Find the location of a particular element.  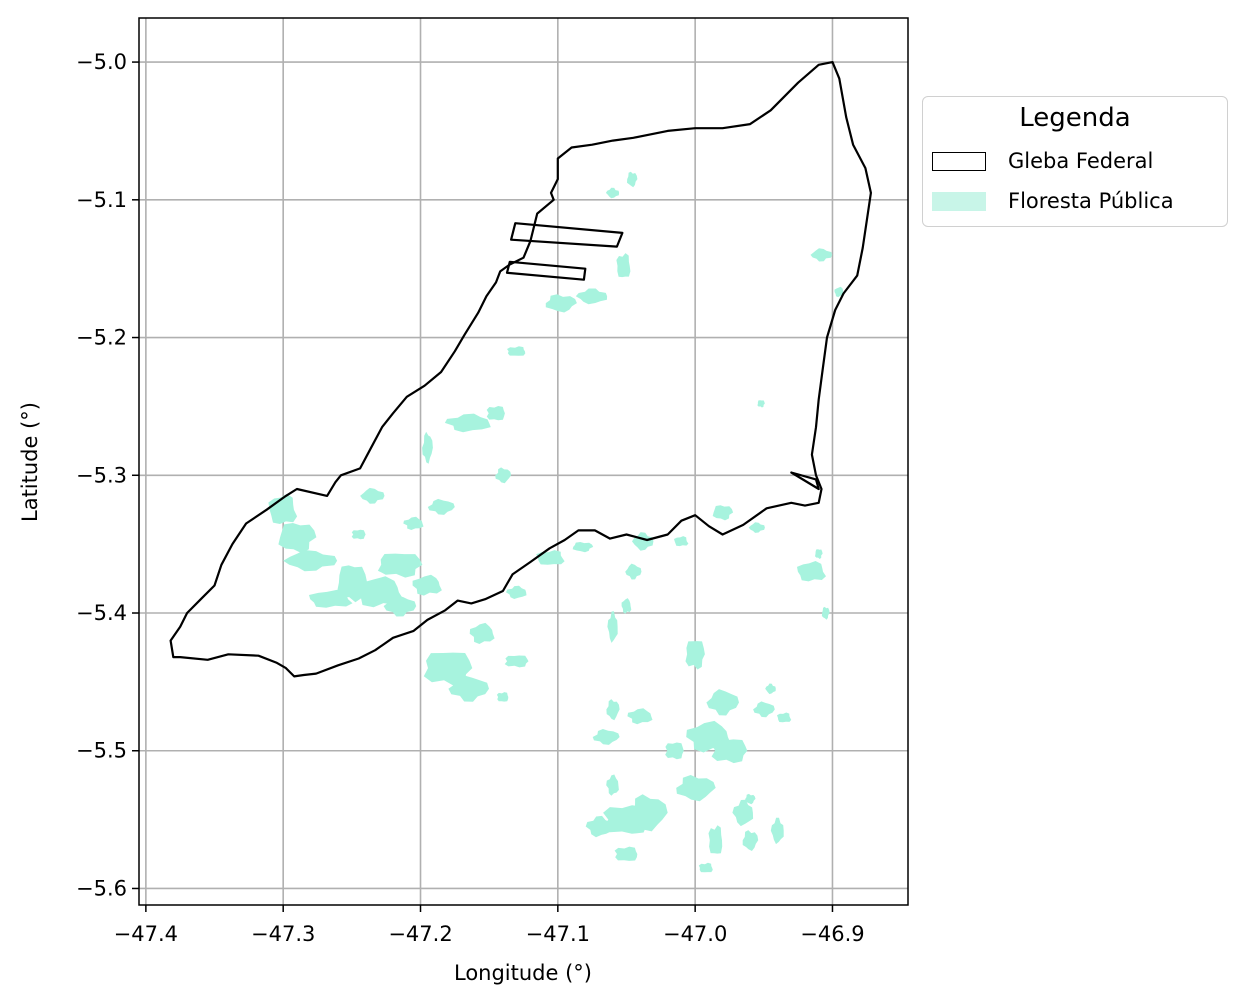

y-tick-label: −5.0 is located at coordinates (101, 62).